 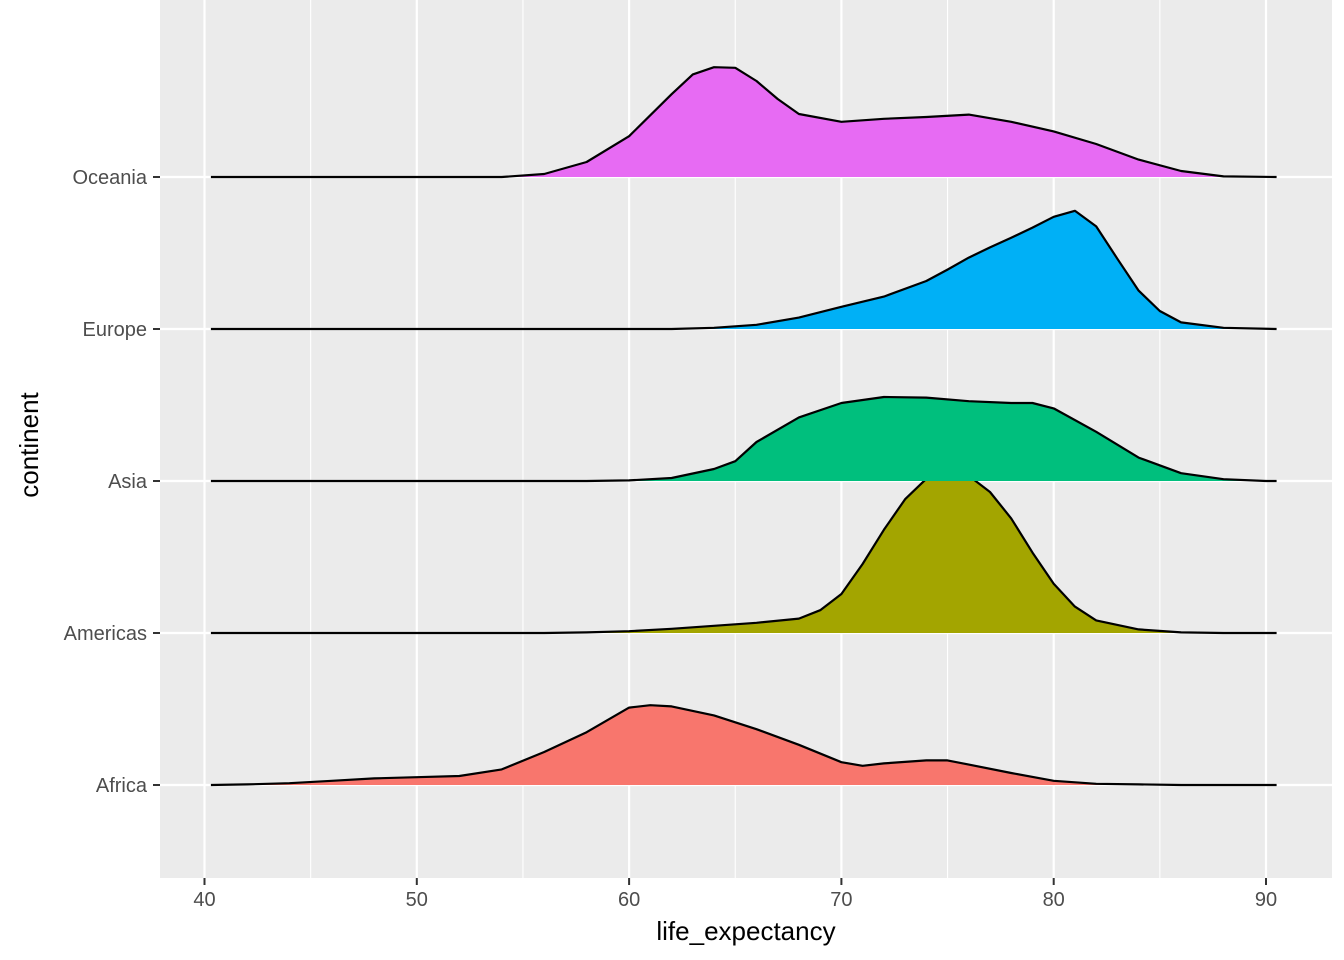 What do you see at coordinates (128, 482) in the screenshot?
I see `y-tick-label: Asia` at bounding box center [128, 482].